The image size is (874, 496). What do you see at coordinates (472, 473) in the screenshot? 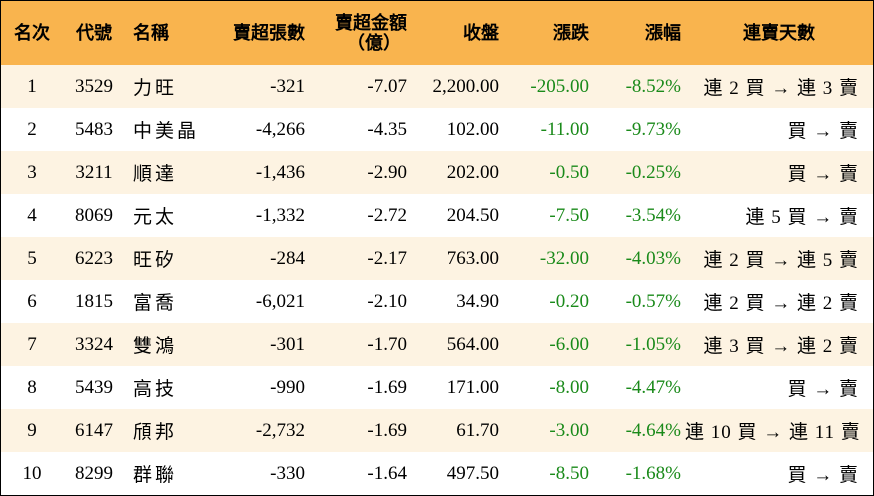
I see `cell-close: 497.50` at bounding box center [472, 473].